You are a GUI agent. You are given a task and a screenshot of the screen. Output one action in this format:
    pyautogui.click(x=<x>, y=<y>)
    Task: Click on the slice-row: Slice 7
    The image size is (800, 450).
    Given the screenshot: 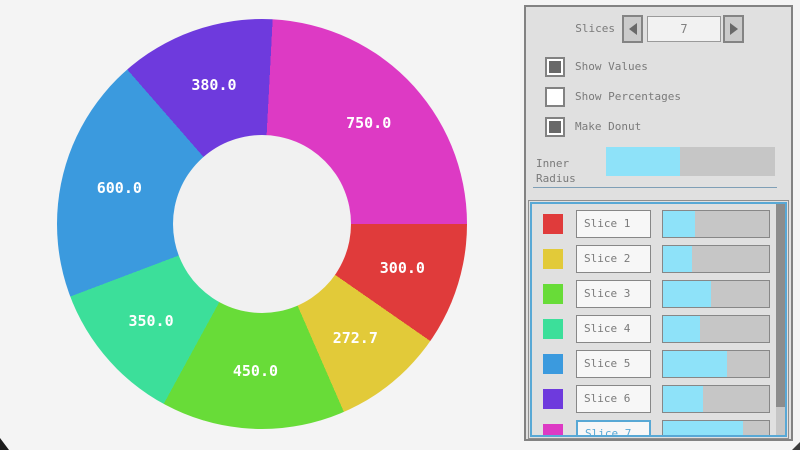 What is the action you would take?
    pyautogui.click(x=658, y=427)
    